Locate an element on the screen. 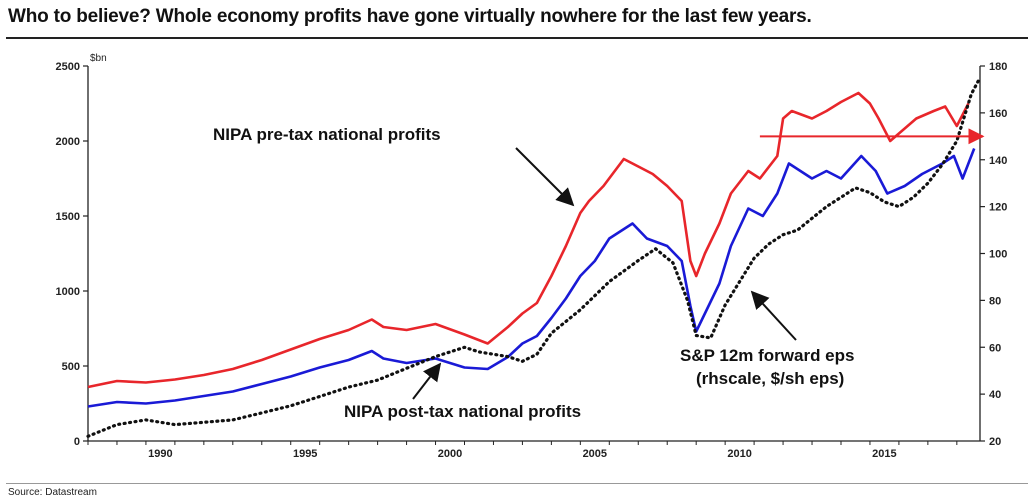 The image size is (1032, 503). x-tick-label: 2010 is located at coordinates (739, 454).